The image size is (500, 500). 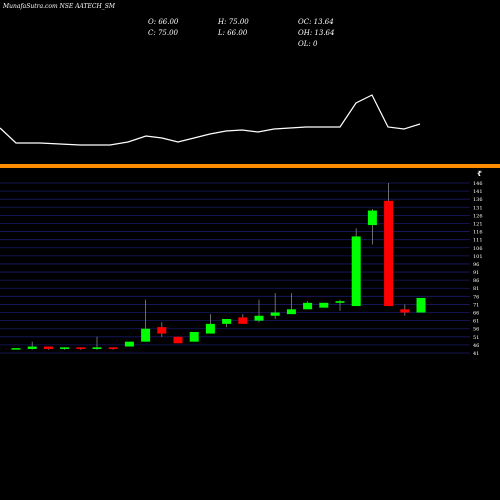 I want to click on price-tick-label: 81, so click(x=476, y=289).